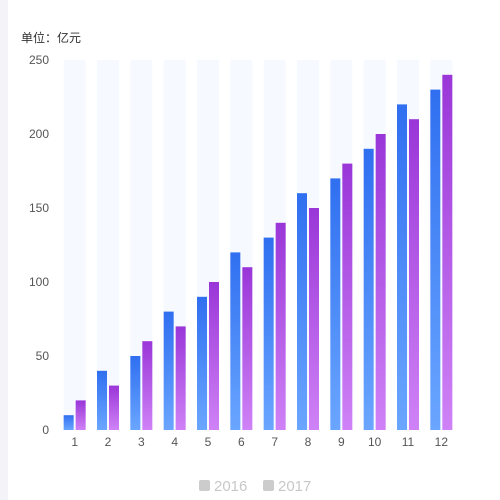  Describe the element at coordinates (294, 486) in the screenshot. I see `legend-label: 2017` at that location.